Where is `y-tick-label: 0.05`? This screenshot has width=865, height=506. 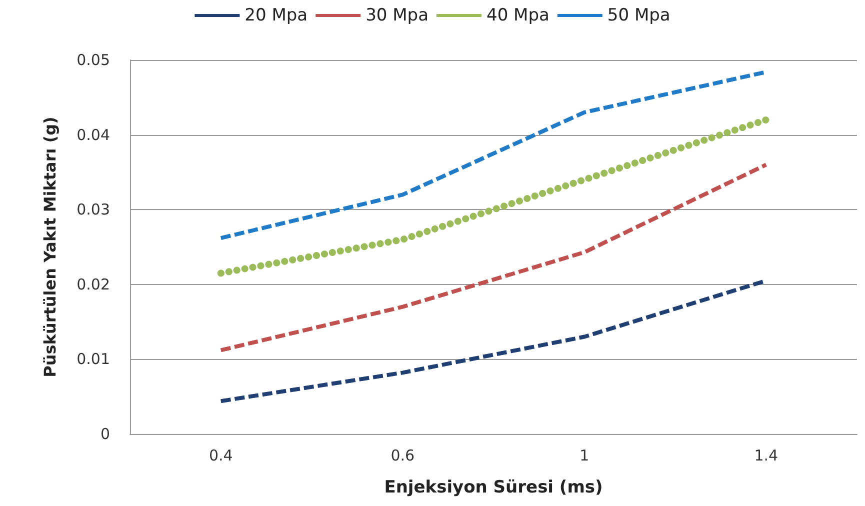
y-tick-label: 0.05 is located at coordinates (93, 60).